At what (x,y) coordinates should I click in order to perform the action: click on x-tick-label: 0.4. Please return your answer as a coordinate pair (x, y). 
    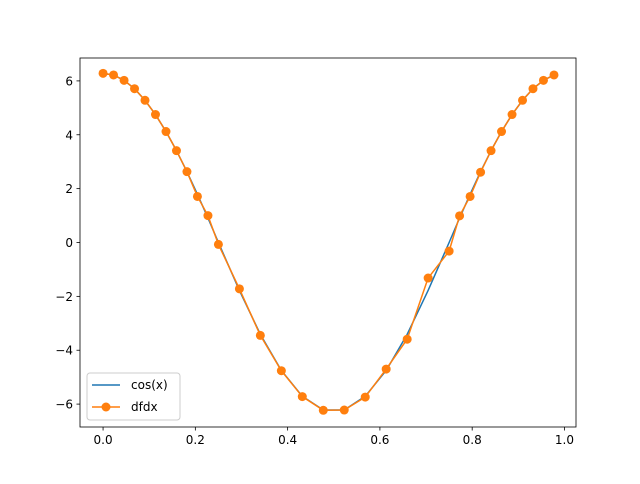
    Looking at the image, I should click on (287, 440).